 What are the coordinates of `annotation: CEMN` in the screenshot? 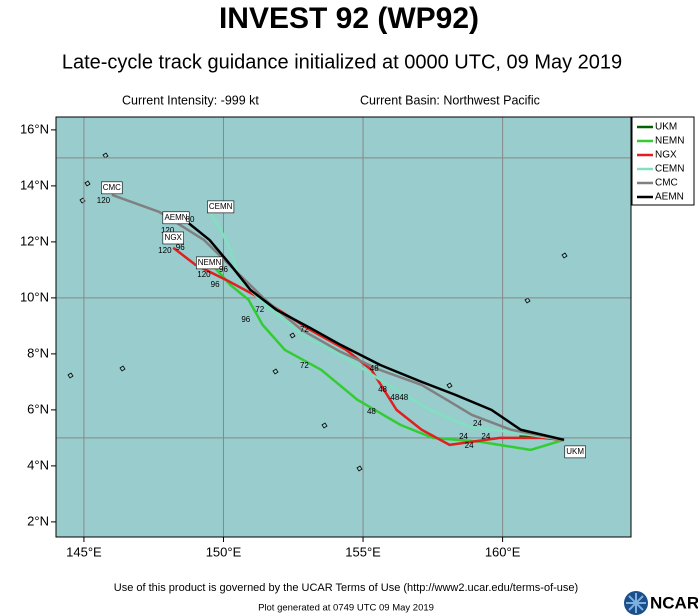 It's located at (221, 206).